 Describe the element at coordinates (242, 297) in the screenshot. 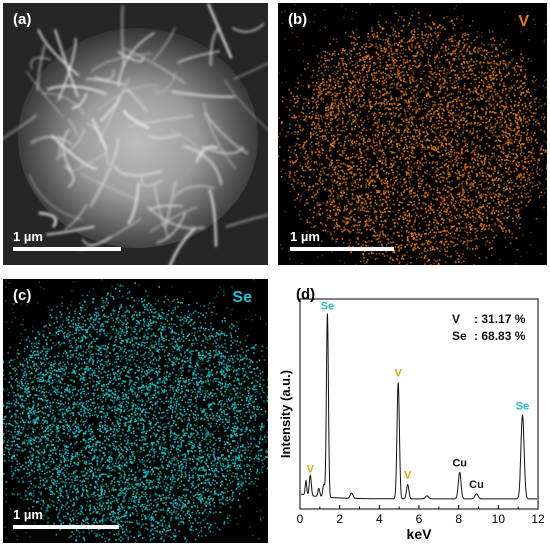

I see `element-label-se: Se` at that location.